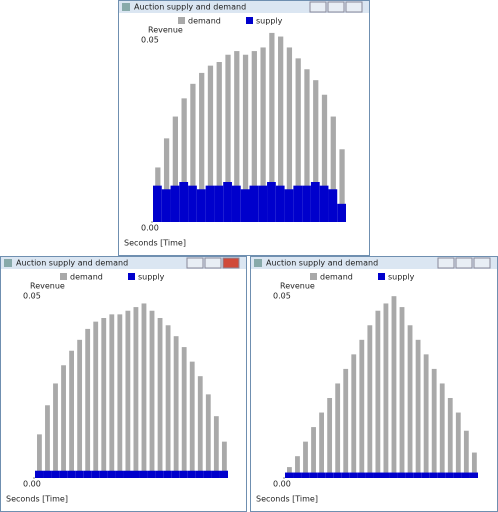  I want to click on y-axis-label: Revenue, so click(47, 286).